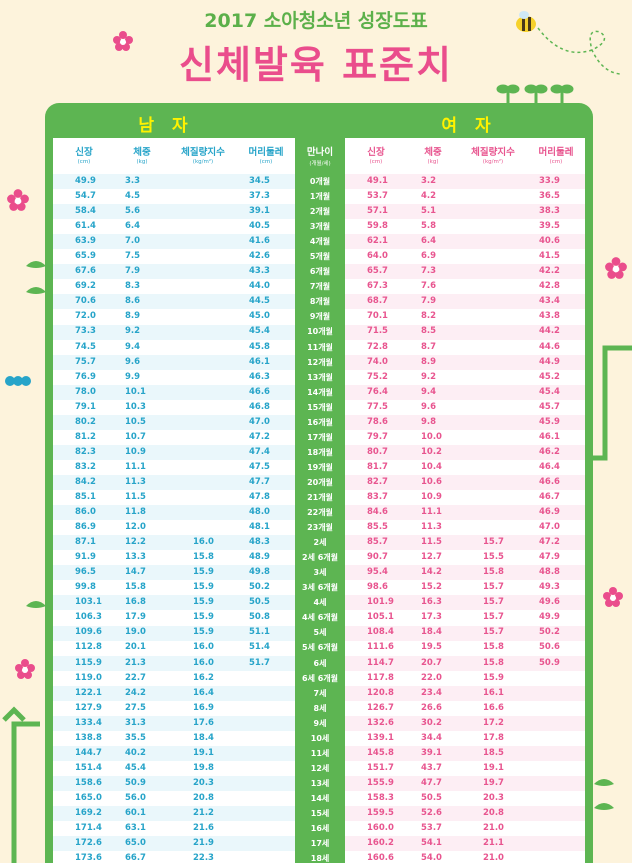  Describe the element at coordinates (85, 391) in the screenshot. I see `male-height-cell: 78.0` at that location.